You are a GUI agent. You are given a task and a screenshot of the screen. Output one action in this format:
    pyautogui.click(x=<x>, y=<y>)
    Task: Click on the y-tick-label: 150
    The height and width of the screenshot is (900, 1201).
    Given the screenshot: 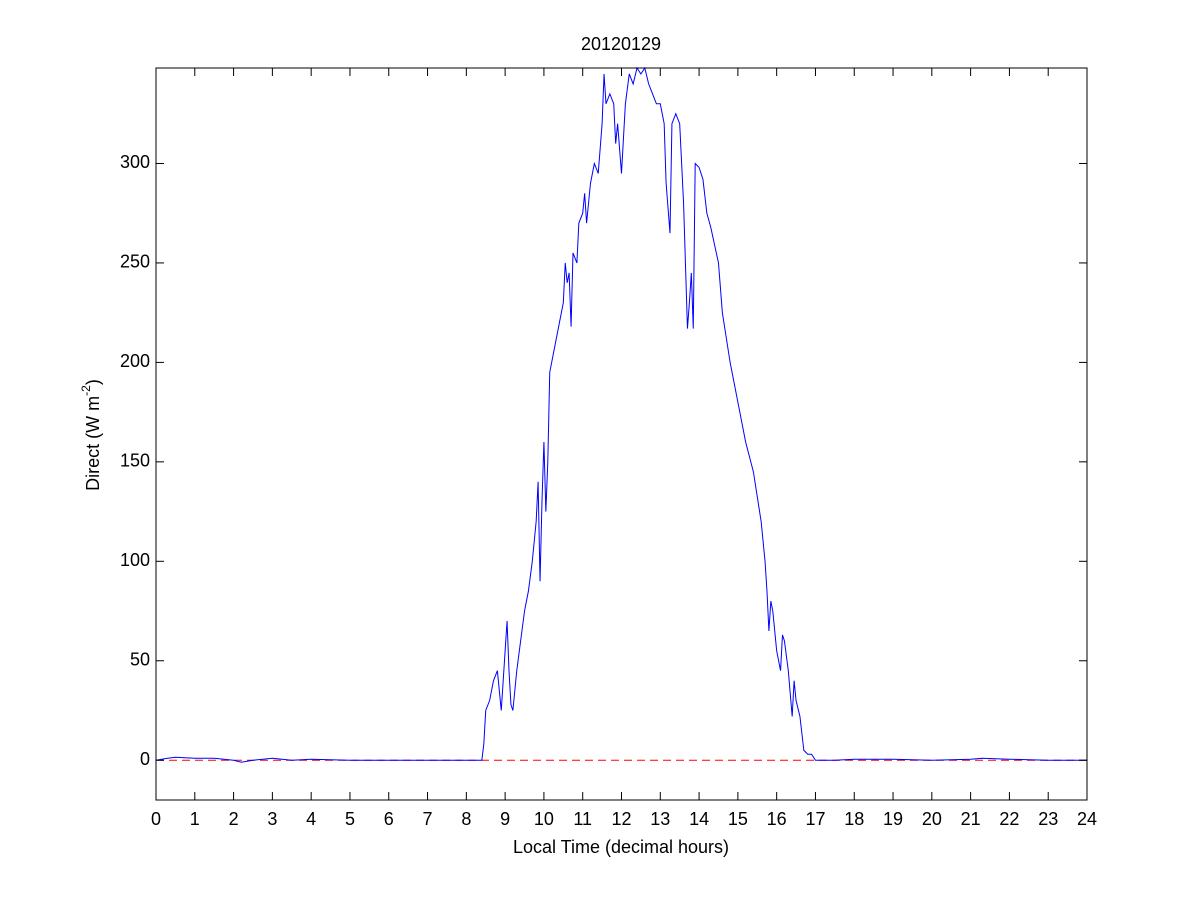 What is the action you would take?
    pyautogui.click(x=135, y=461)
    